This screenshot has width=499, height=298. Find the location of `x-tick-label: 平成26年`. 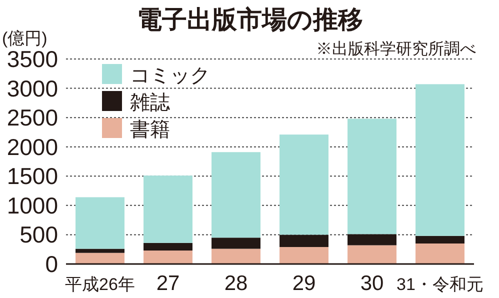

x-tick-label: 平成26年 is located at coordinates (100, 284).